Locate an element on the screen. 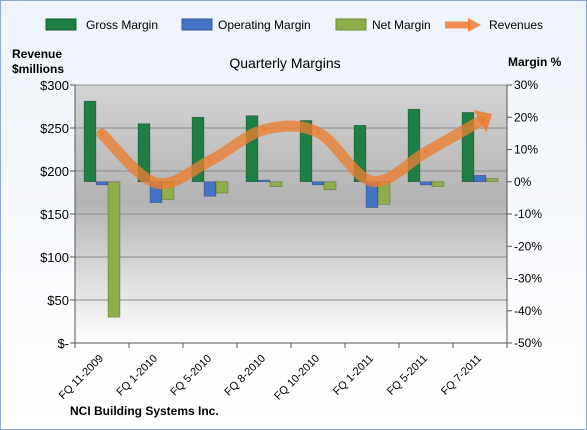  right-tick-label: 20% is located at coordinates (526, 117).